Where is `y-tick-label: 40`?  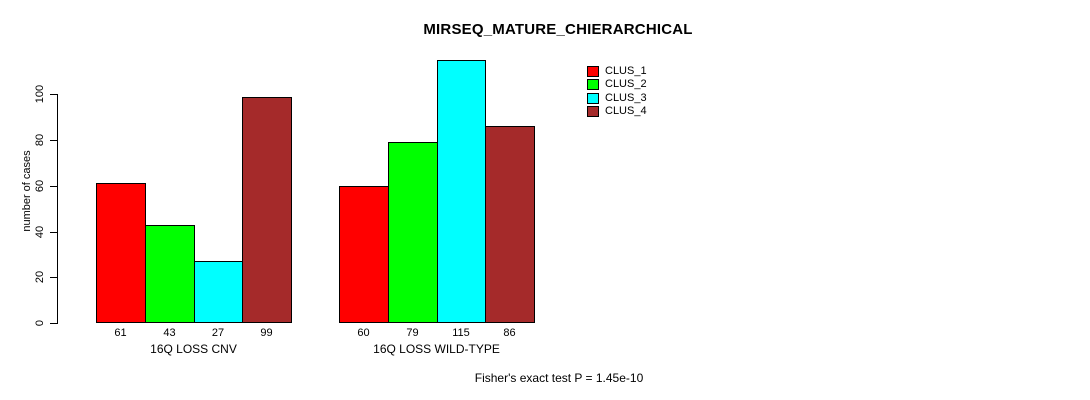 y-tick-label: 40 is located at coordinates (40, 232).